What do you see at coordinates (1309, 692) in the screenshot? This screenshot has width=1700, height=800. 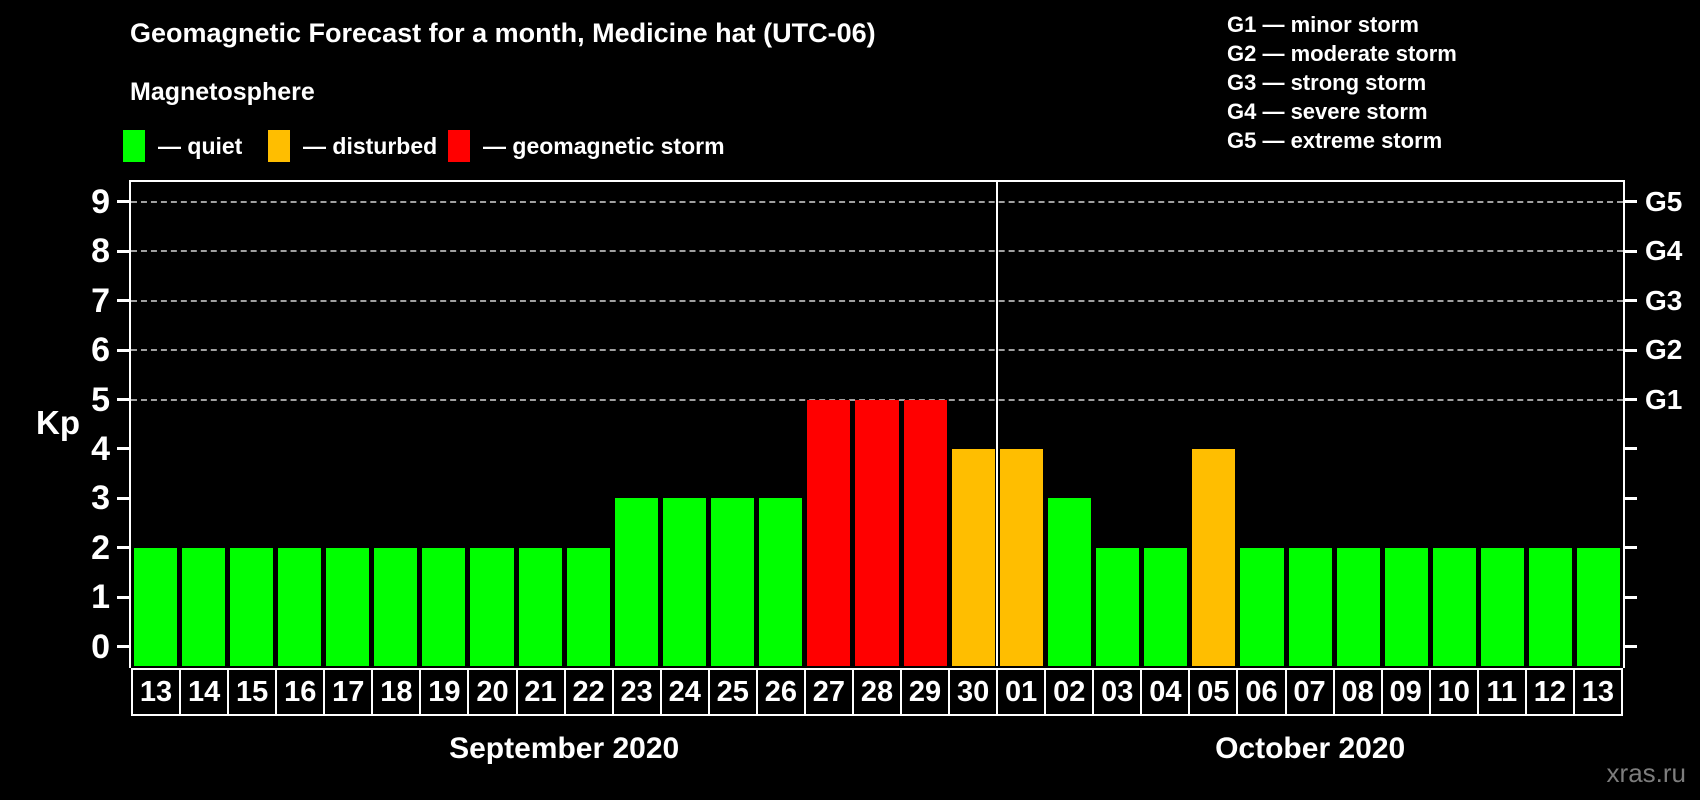 I see `day-label: 07` at bounding box center [1309, 692].